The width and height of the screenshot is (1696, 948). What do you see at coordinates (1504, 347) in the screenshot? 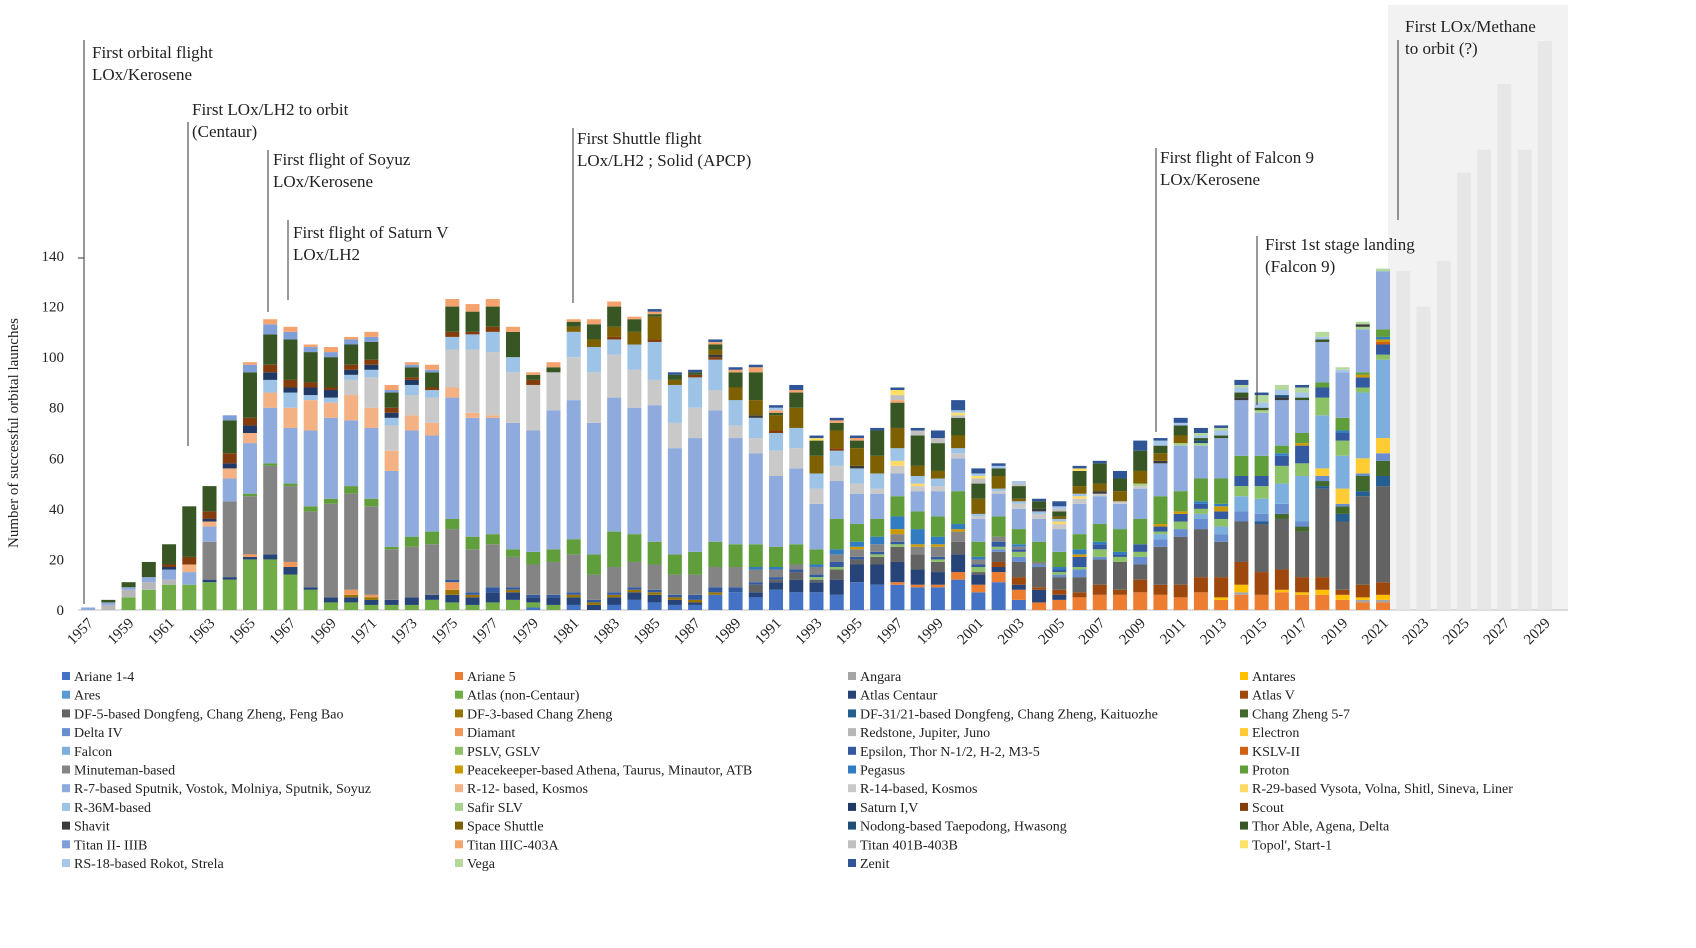
I see `projection-bar` at bounding box center [1504, 347].